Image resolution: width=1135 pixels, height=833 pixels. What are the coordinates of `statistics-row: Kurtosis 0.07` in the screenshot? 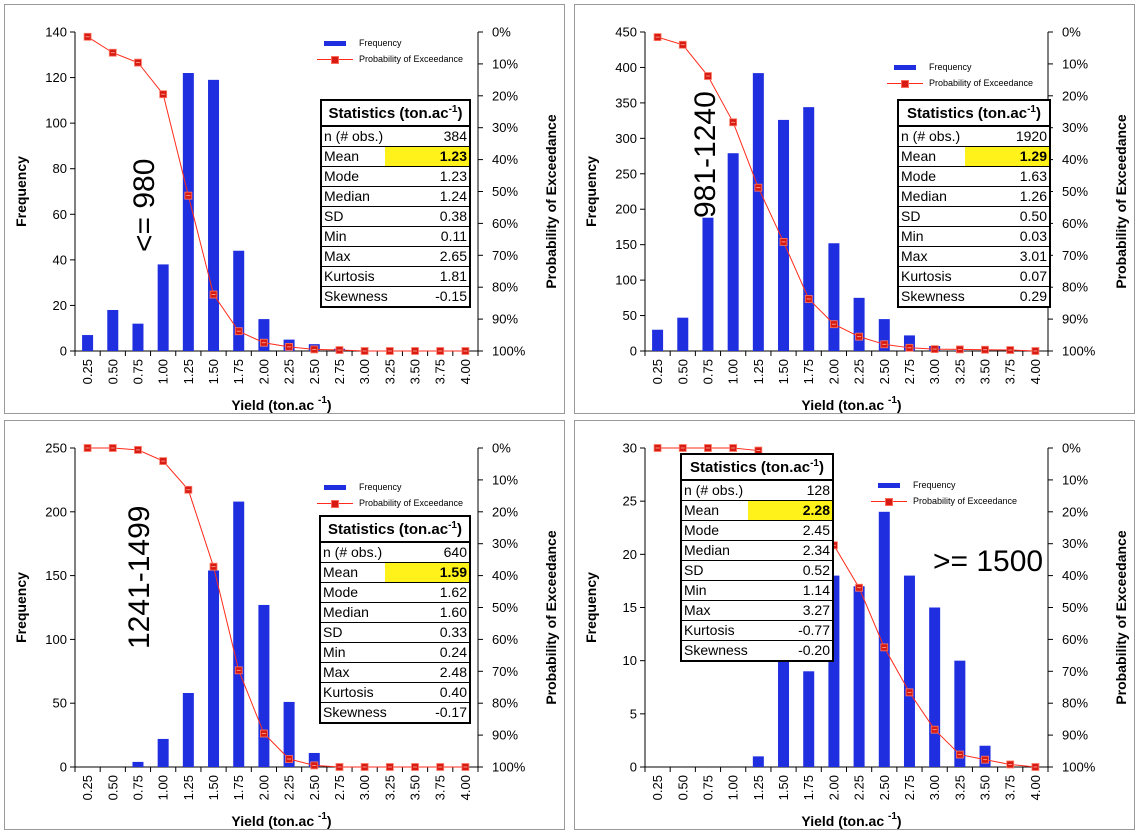 It's located at (974, 277).